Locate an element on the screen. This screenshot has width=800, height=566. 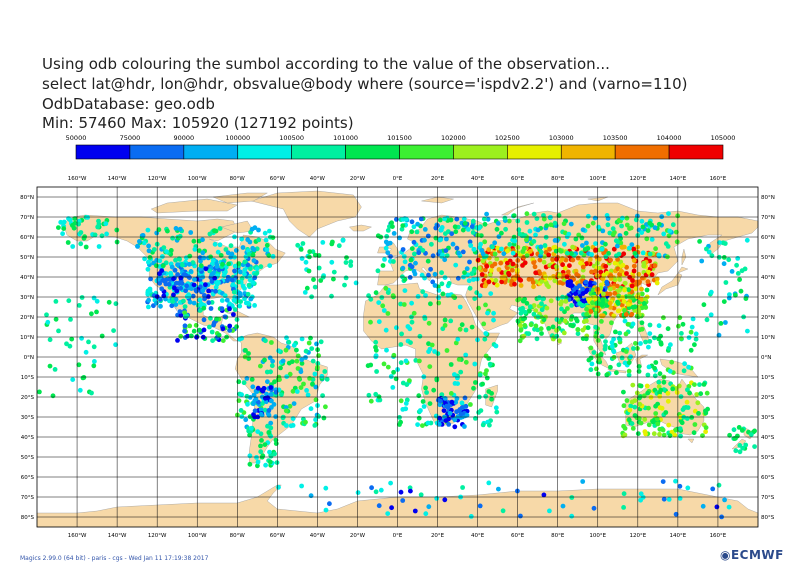
lon-label: 140°W is located at coordinates (117, 179).